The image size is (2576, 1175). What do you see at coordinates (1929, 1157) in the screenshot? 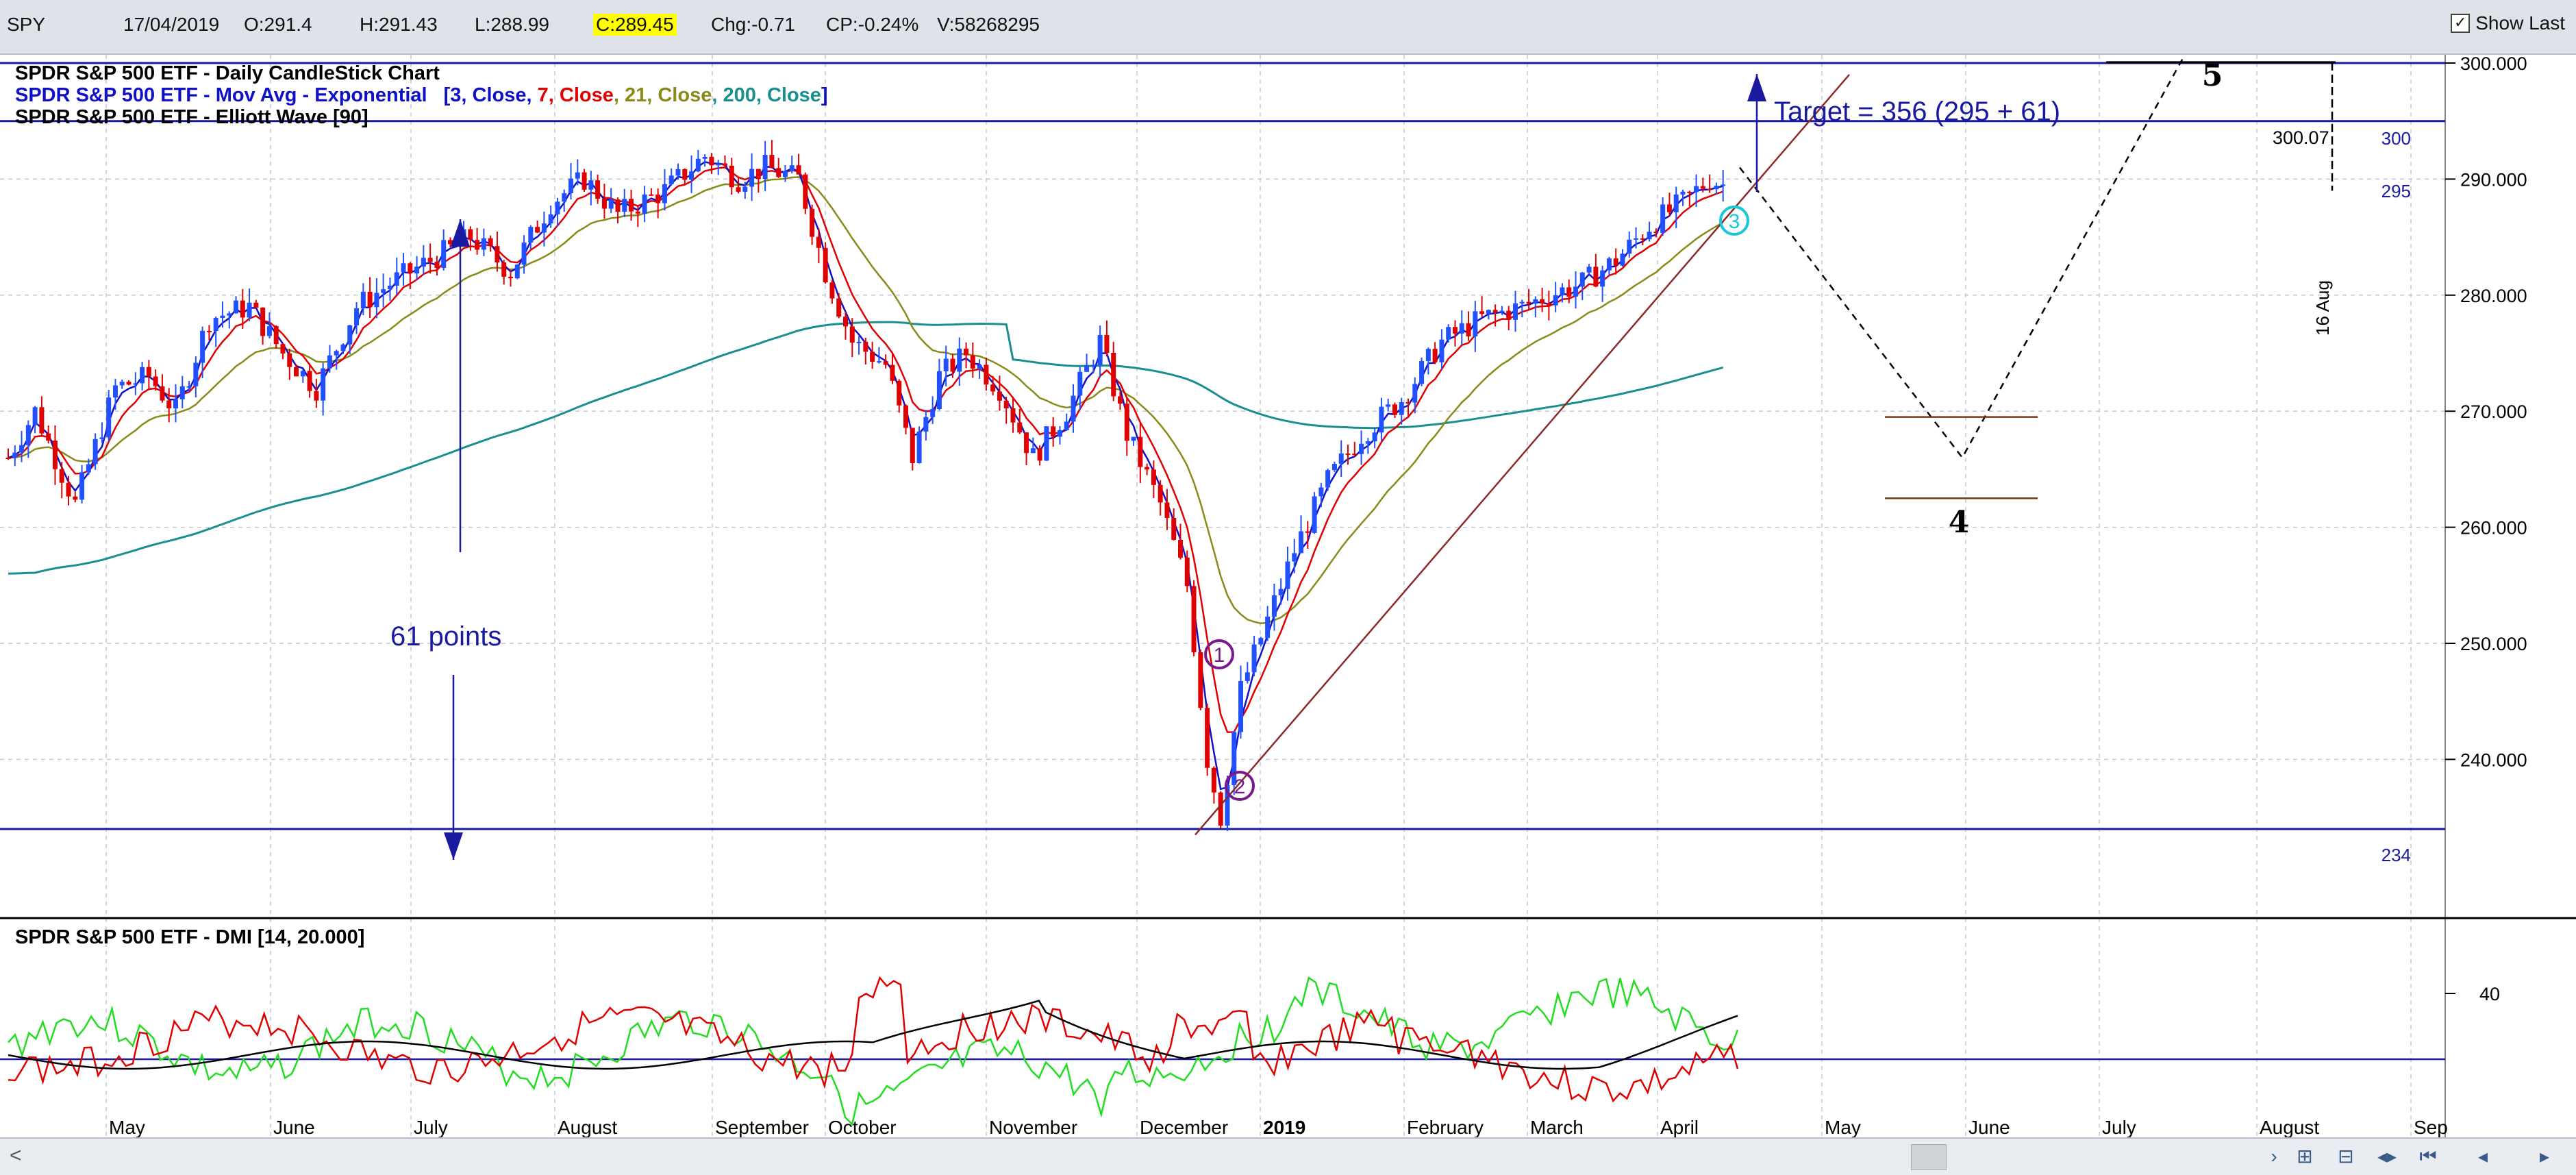
I see `scroll-thumb` at bounding box center [1929, 1157].